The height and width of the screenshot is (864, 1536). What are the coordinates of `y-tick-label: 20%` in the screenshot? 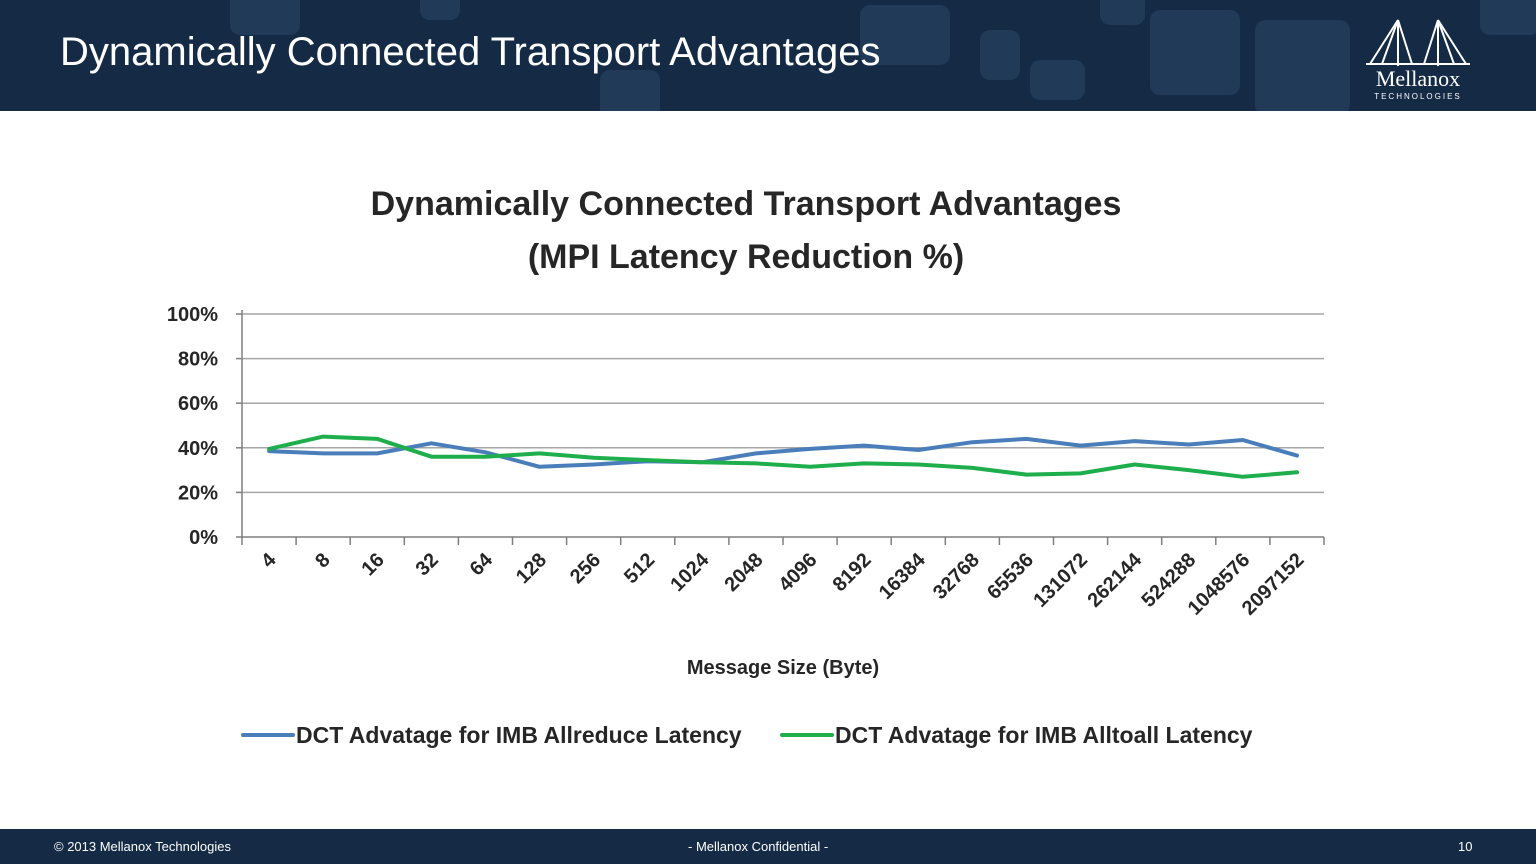 It's located at (198, 493).